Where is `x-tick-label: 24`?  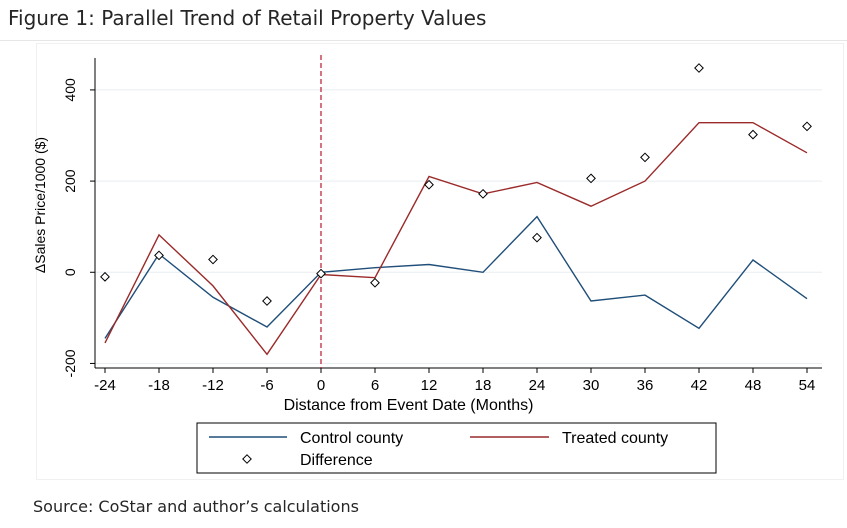
x-tick-label: 24 is located at coordinates (537, 385).